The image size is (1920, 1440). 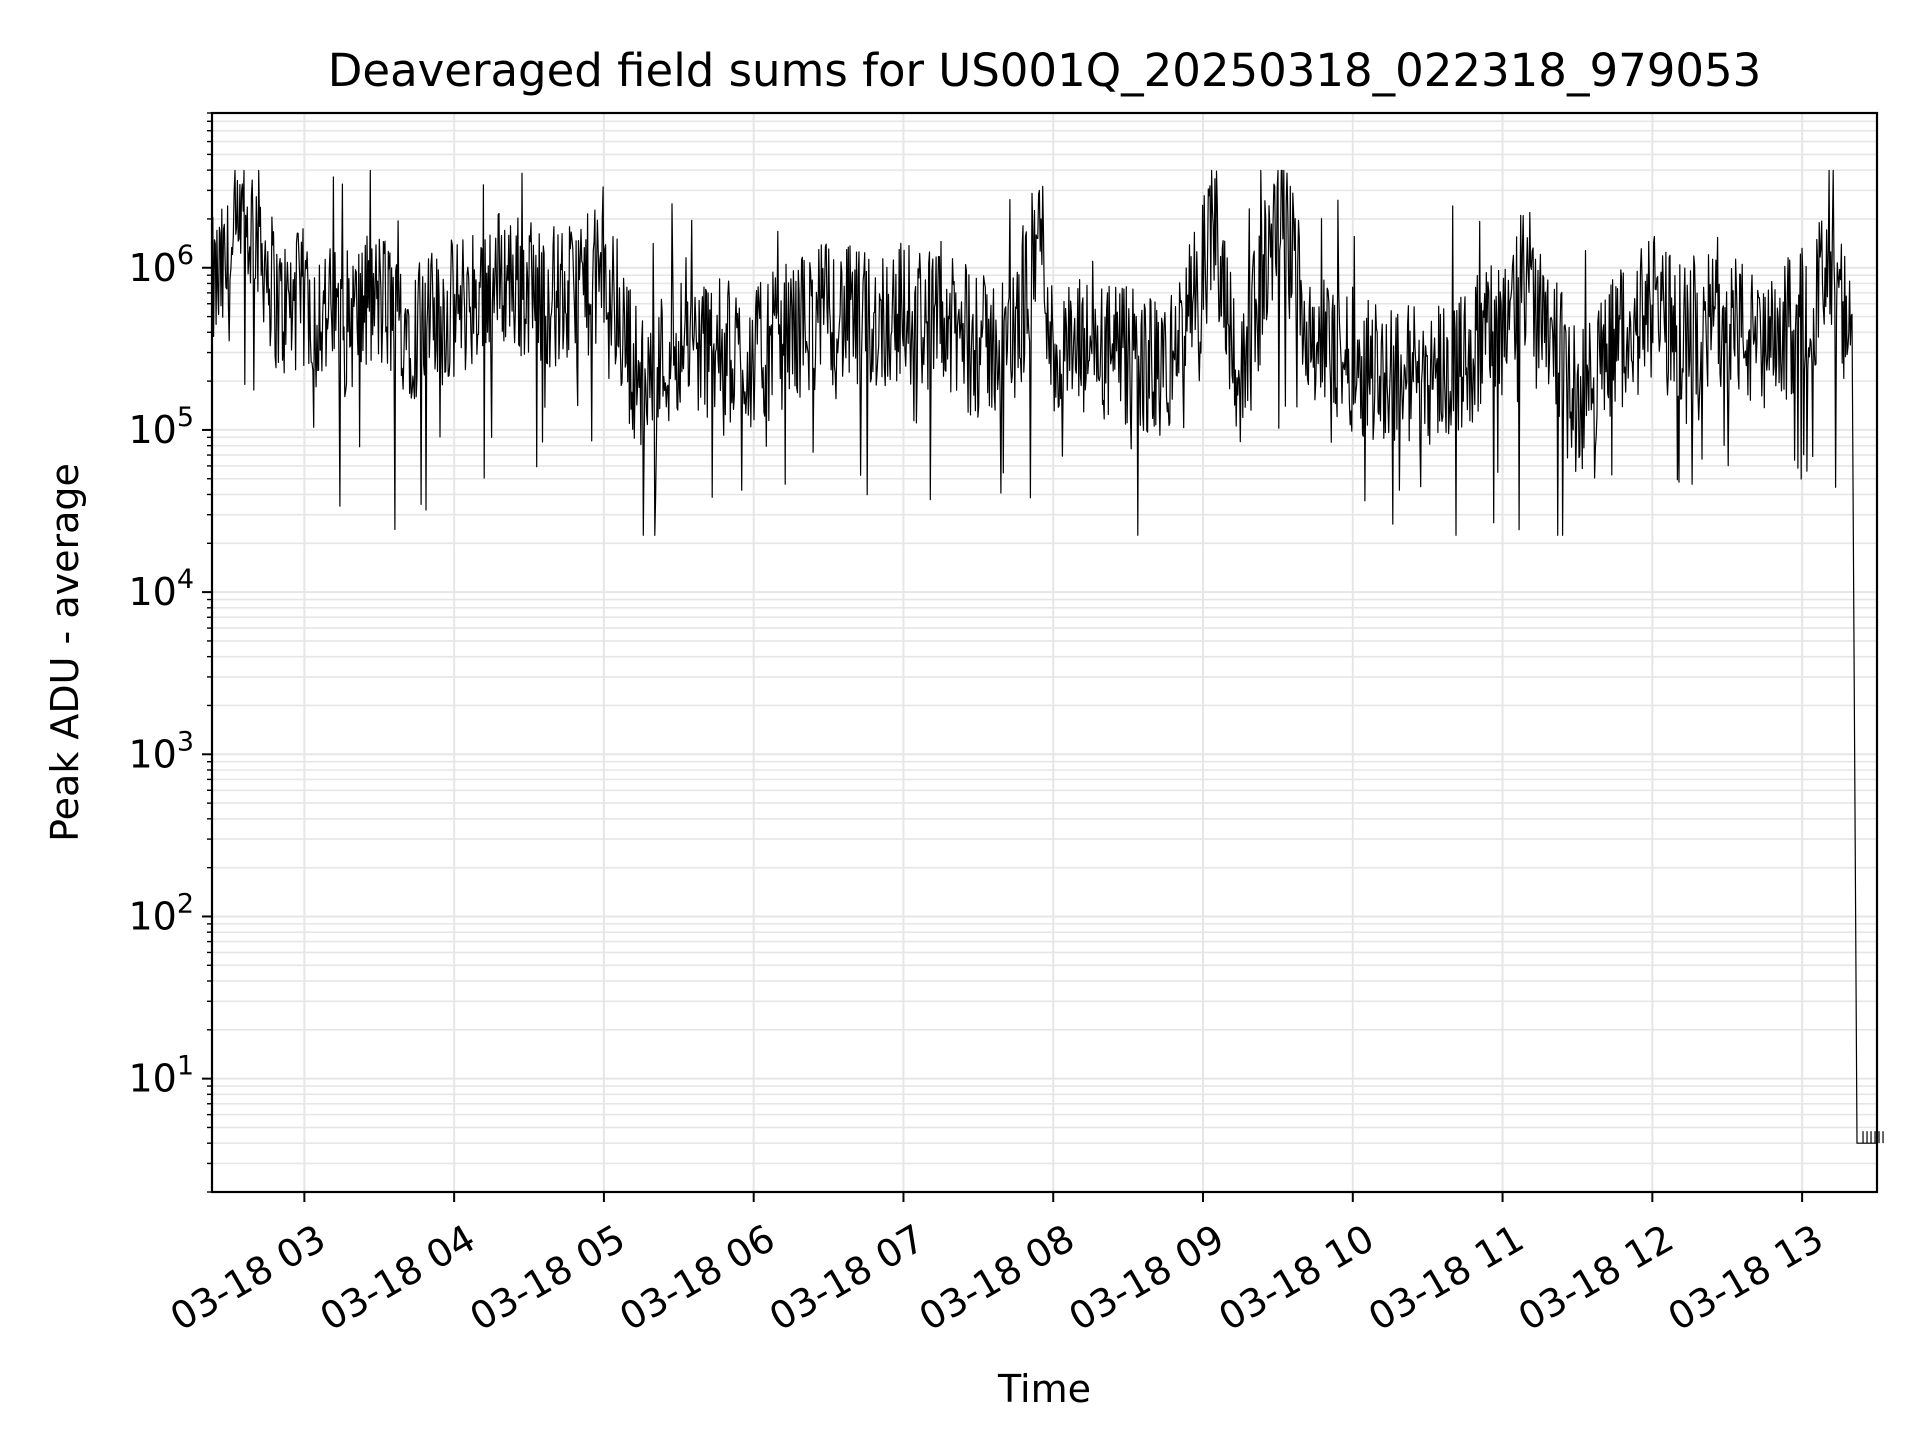 What do you see at coordinates (161, 265) in the screenshot?
I see `y-tick-label: 106` at bounding box center [161, 265].